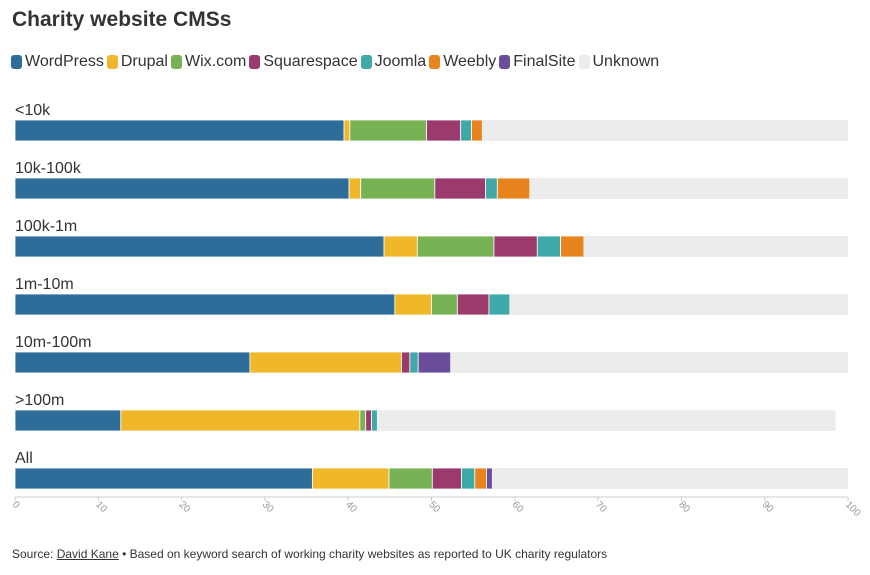 The image size is (870, 575). I want to click on legend-item-finalsite: FinalSite, so click(537, 62).